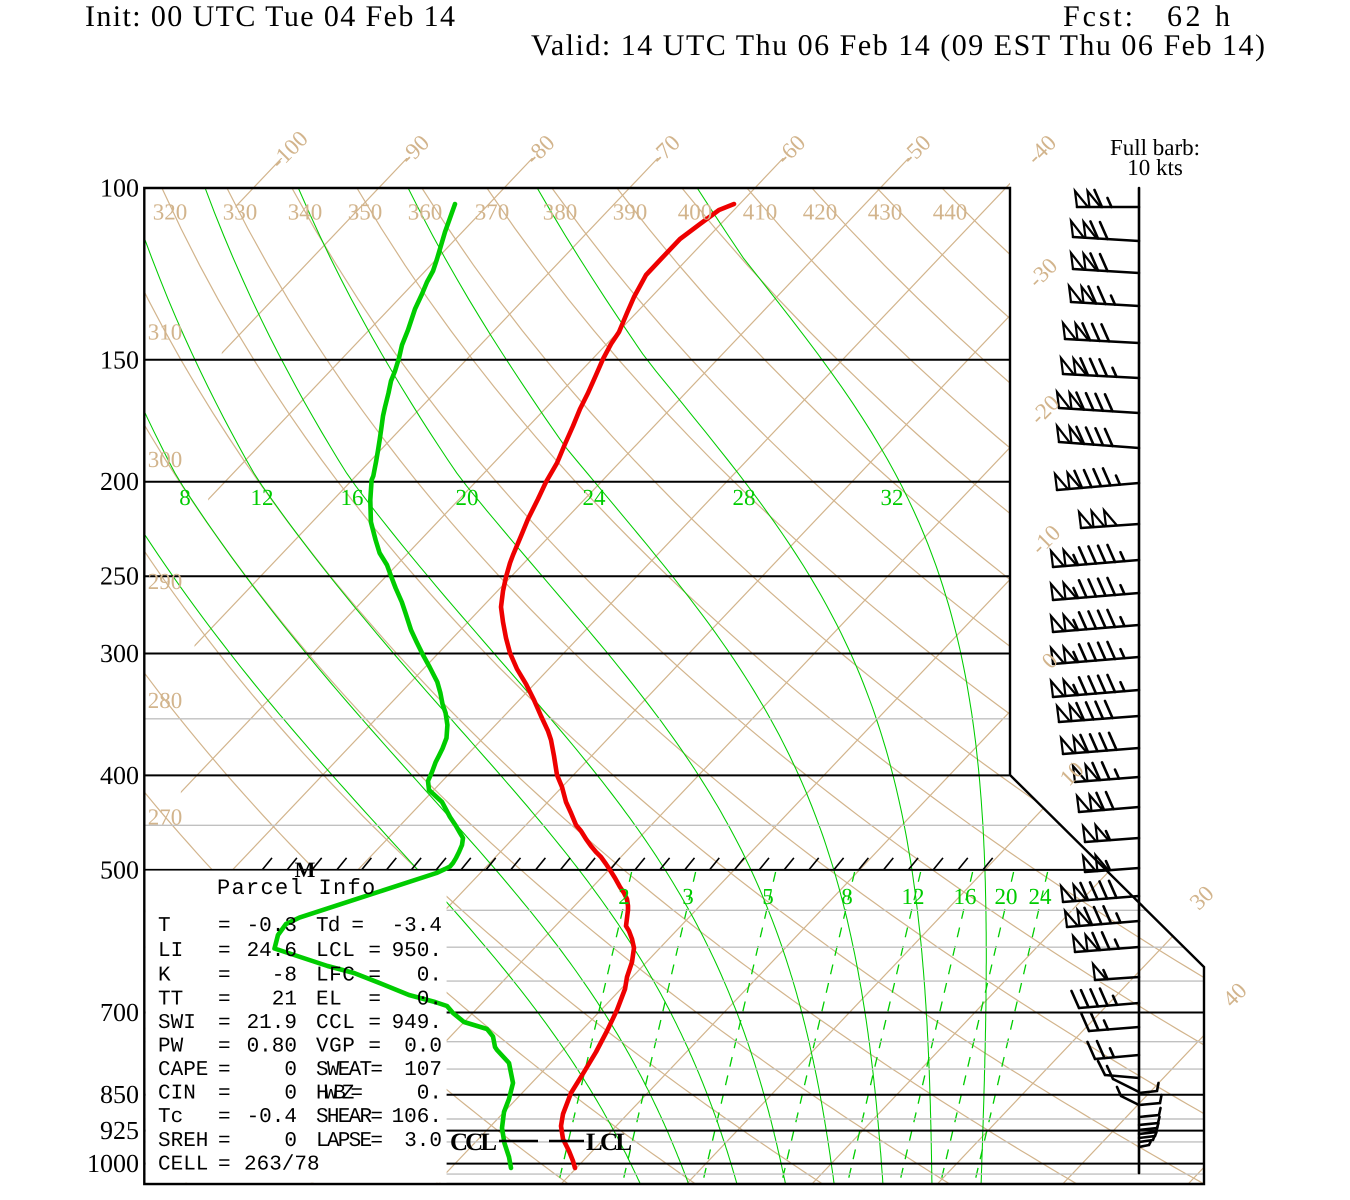  I want to click on svg-text: CCL, so click(473, 1142).